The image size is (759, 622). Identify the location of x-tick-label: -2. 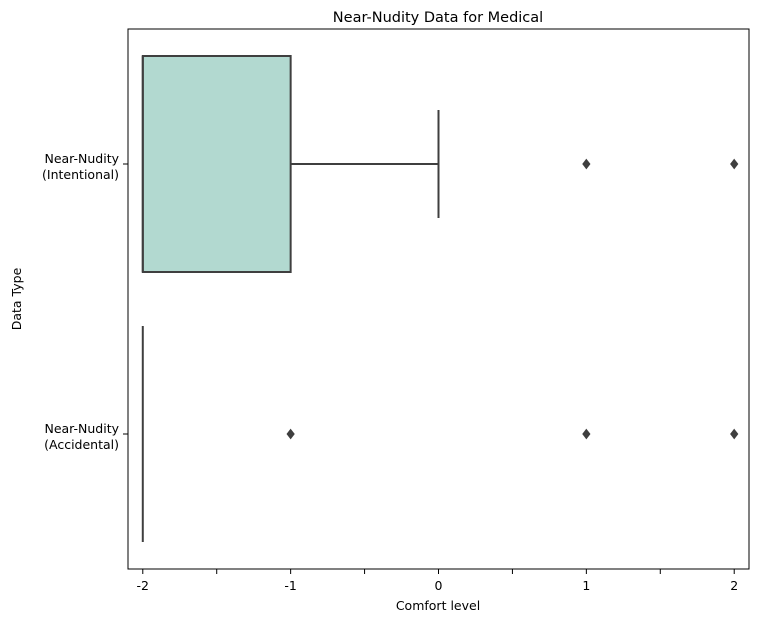
(143, 585).